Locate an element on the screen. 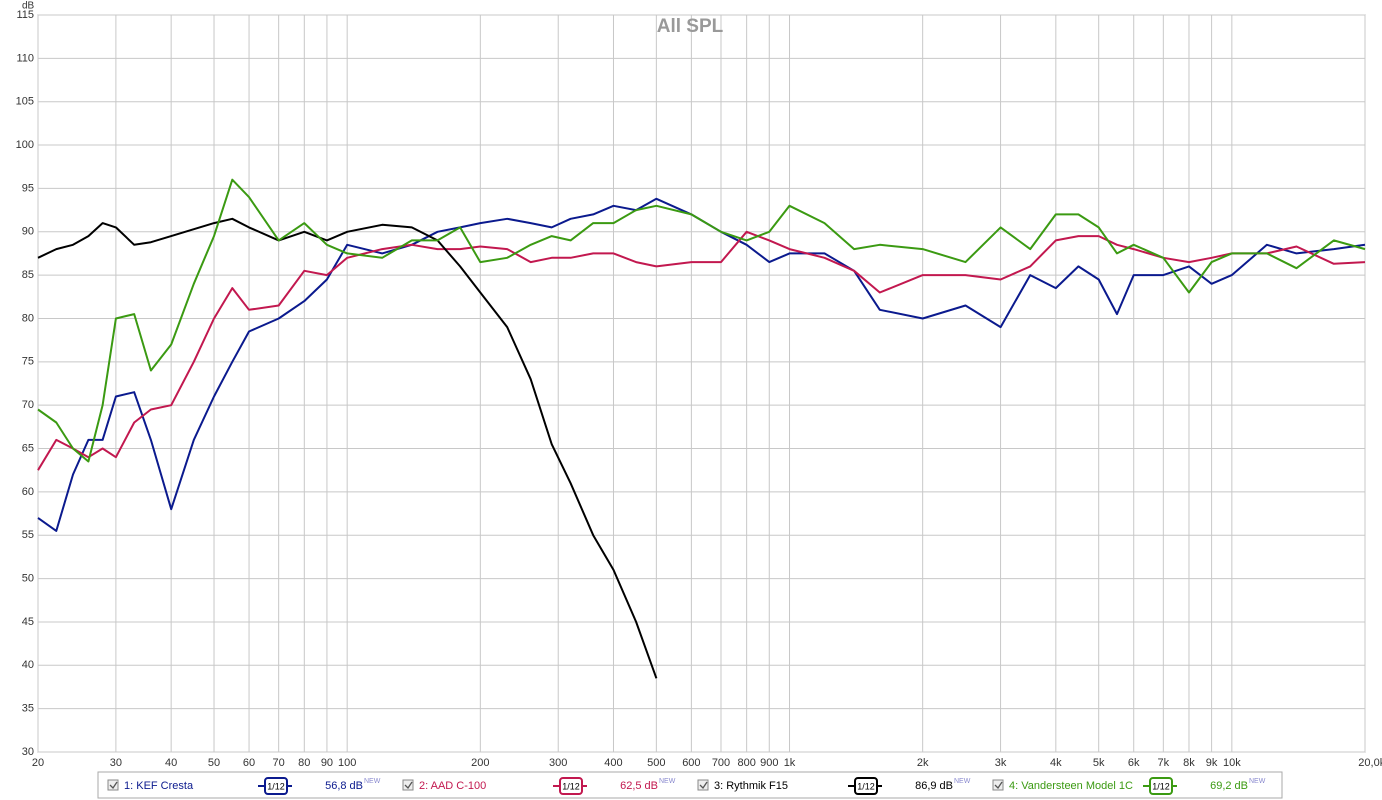  x-tick-label: 4k is located at coordinates (1056, 763).